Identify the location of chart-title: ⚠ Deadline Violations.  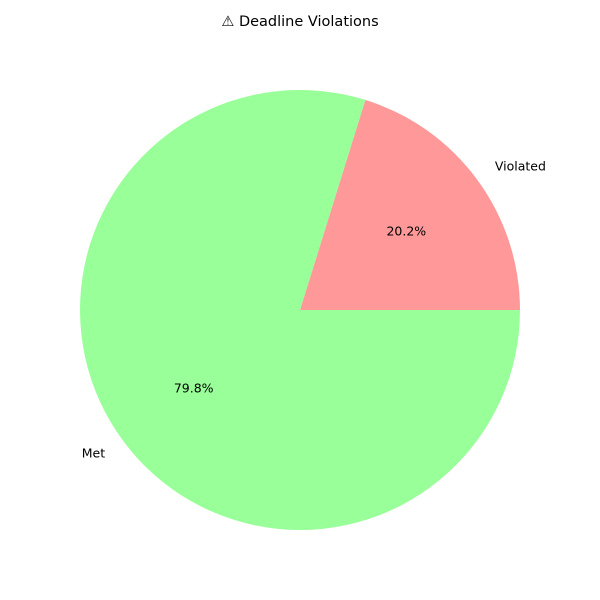
(299, 22).